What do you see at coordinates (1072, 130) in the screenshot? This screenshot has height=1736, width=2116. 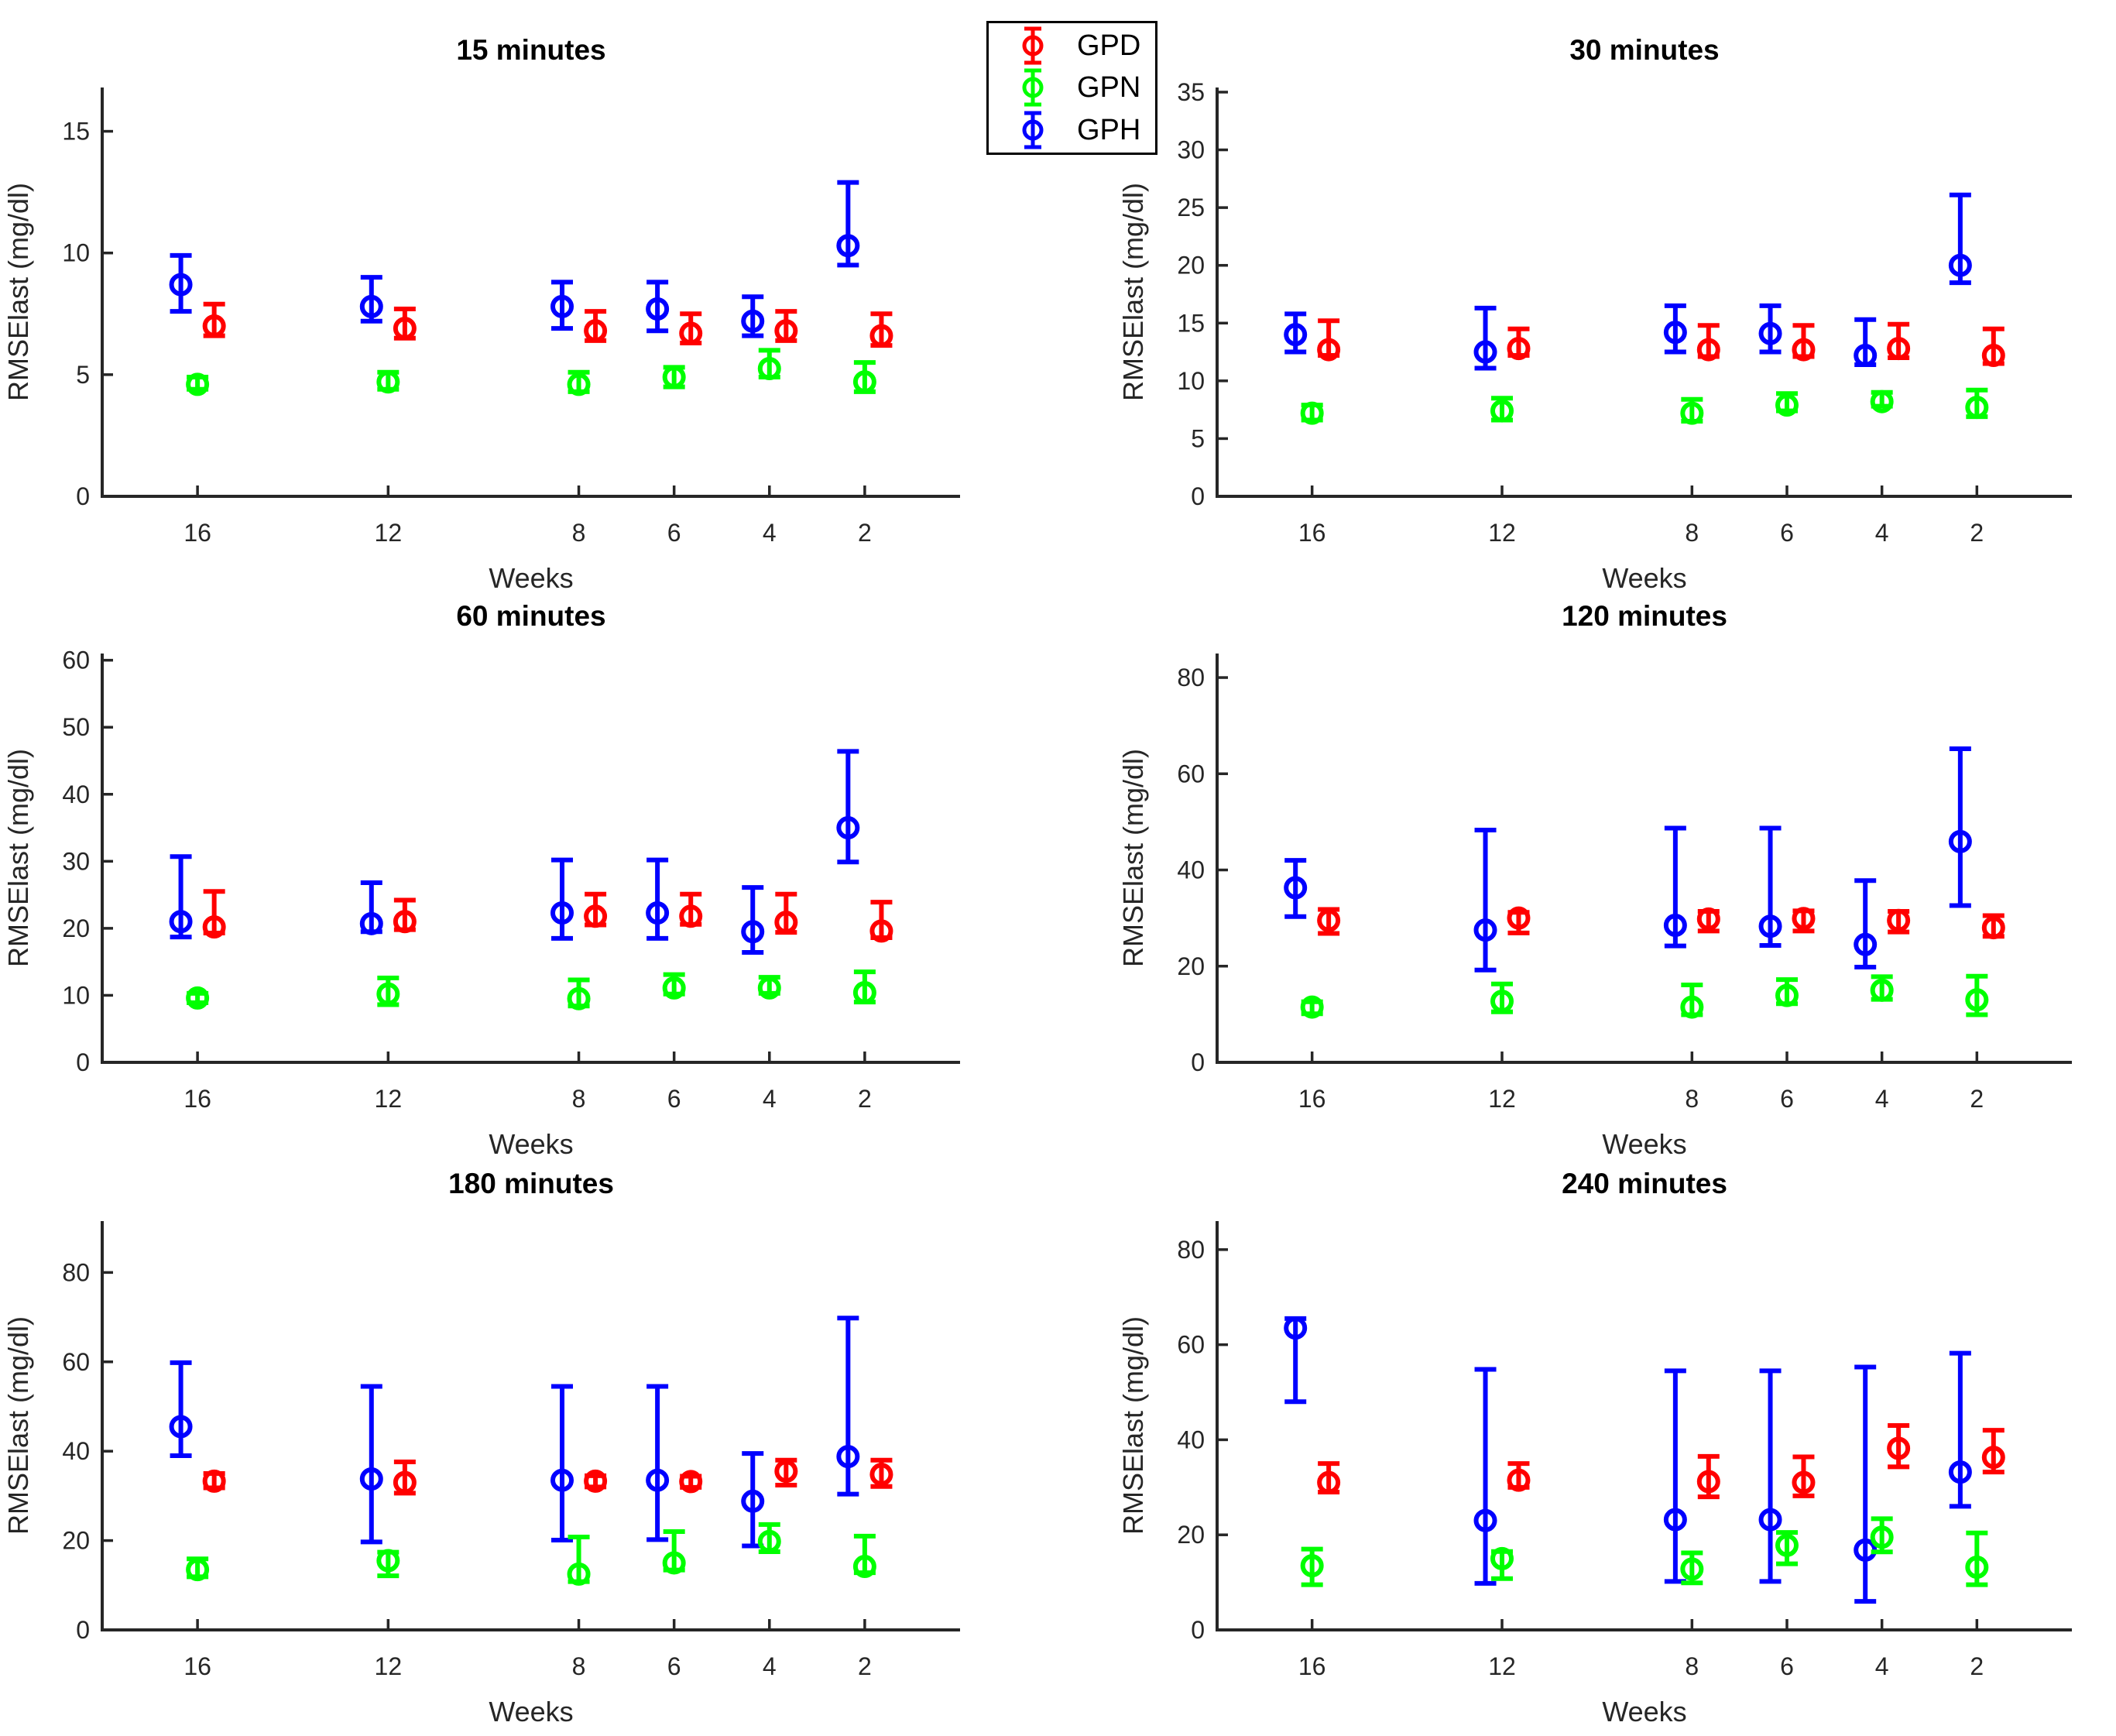 I see `legend-entry-gph: GPH` at bounding box center [1072, 130].